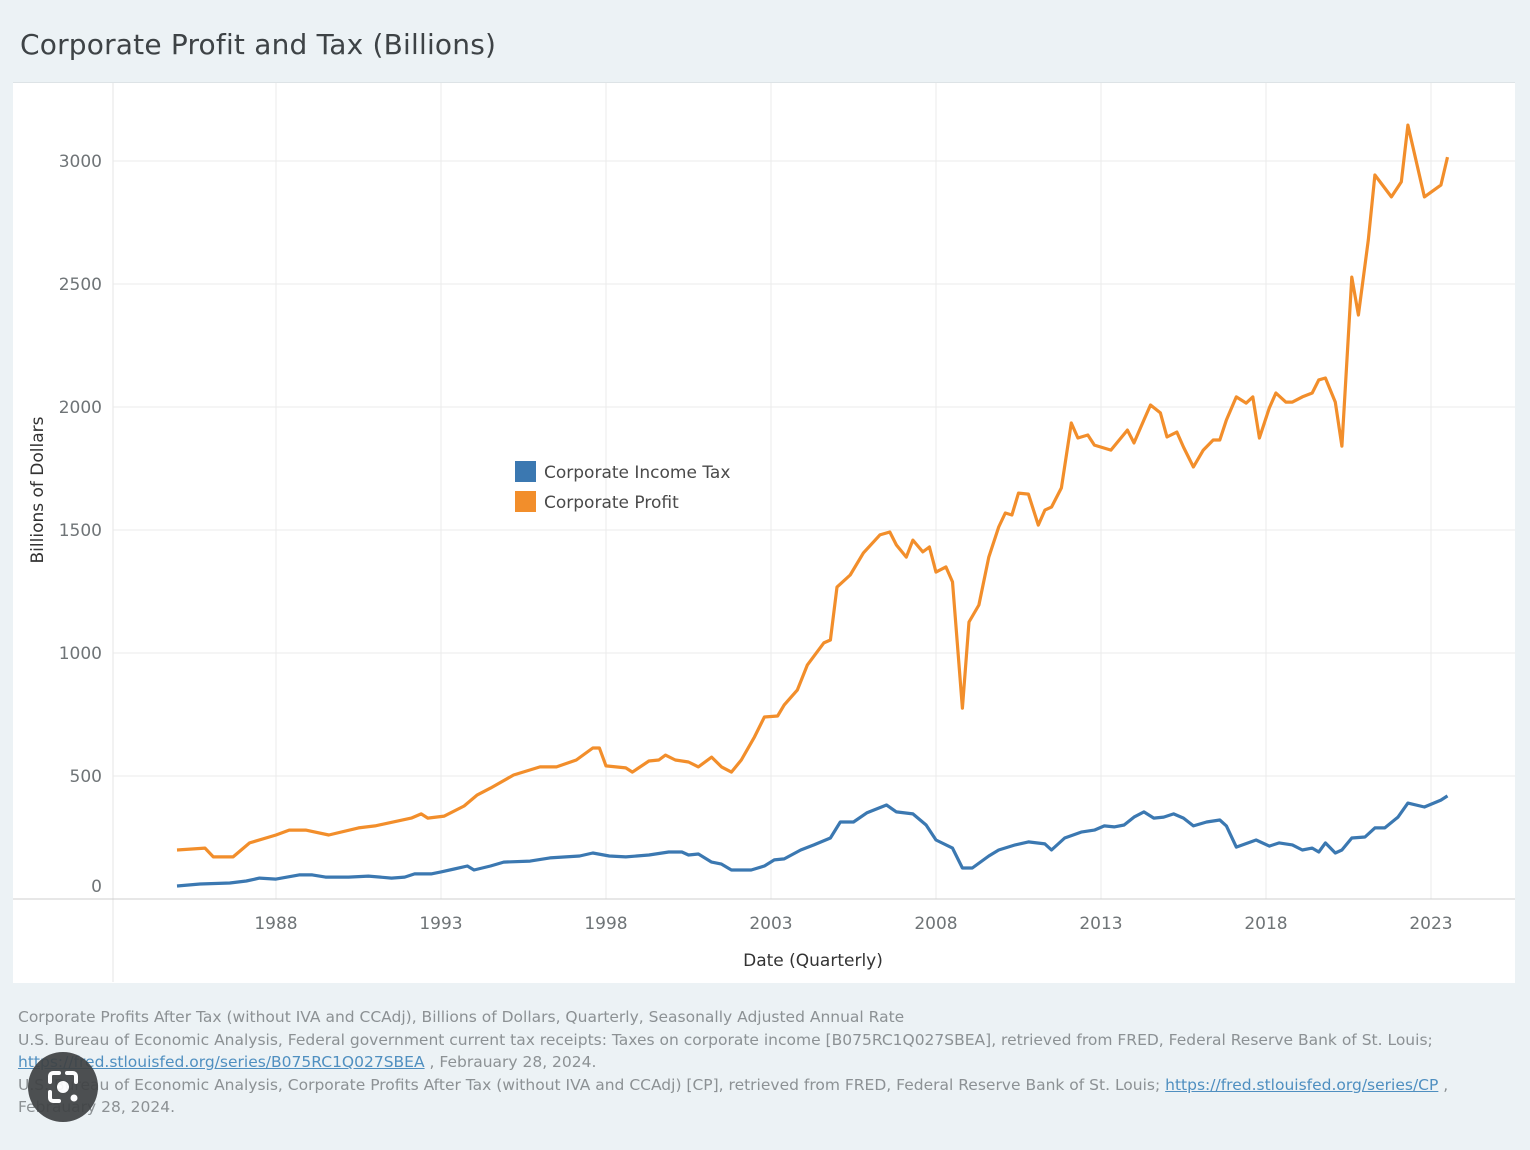 Image resolution: width=1530 pixels, height=1150 pixels. I want to click on x-tick-label: 1988, so click(275, 924).